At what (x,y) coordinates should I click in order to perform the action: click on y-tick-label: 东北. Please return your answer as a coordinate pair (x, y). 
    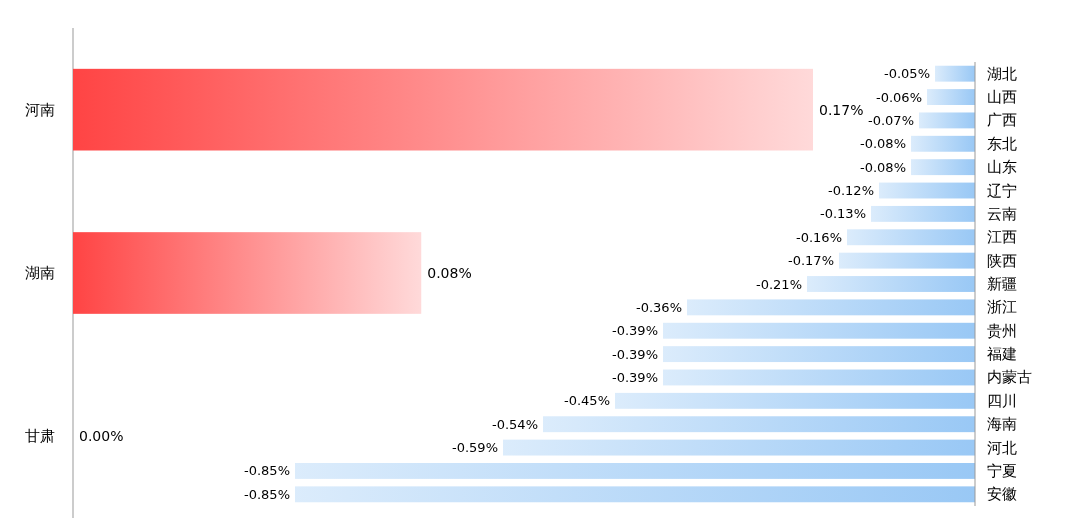
    Looking at the image, I should click on (1002, 143).